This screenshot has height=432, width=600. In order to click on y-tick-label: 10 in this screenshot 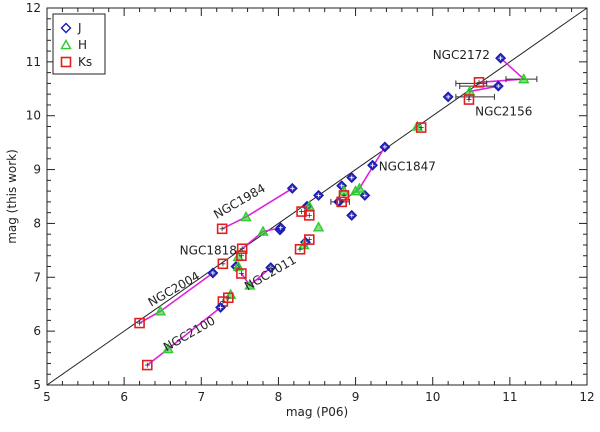, I will do `click(33, 116)`.